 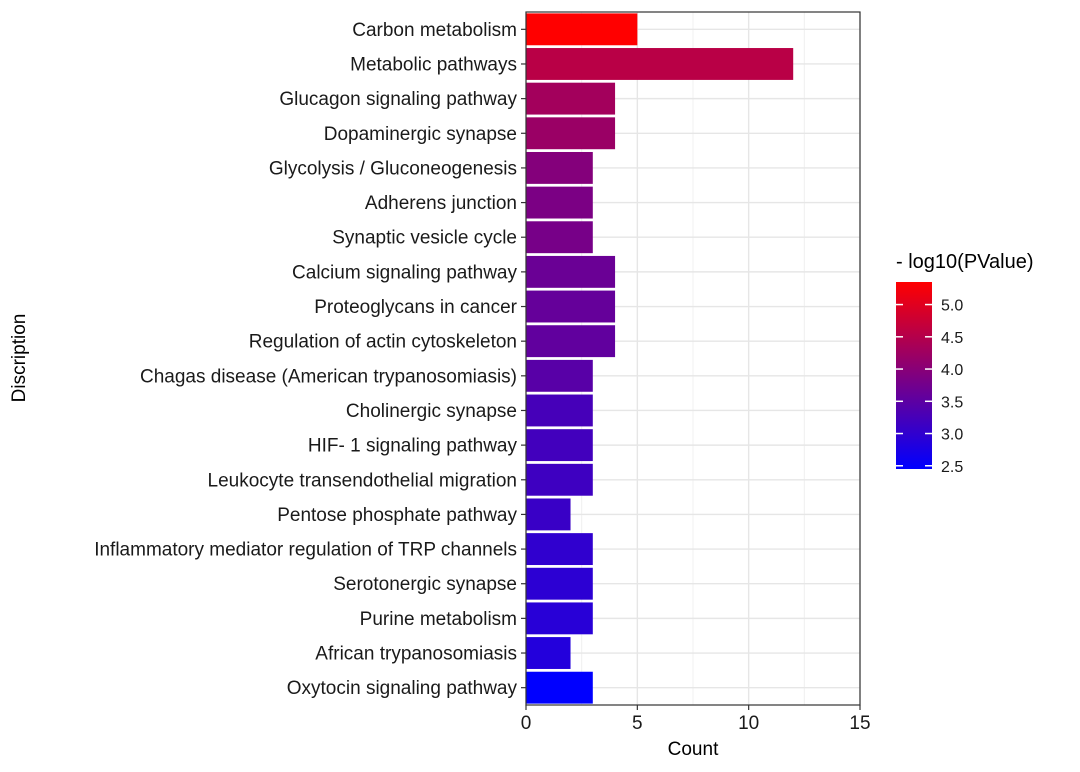 What do you see at coordinates (424, 238) in the screenshot?
I see `category-label: Synaptic vesicle cycle` at bounding box center [424, 238].